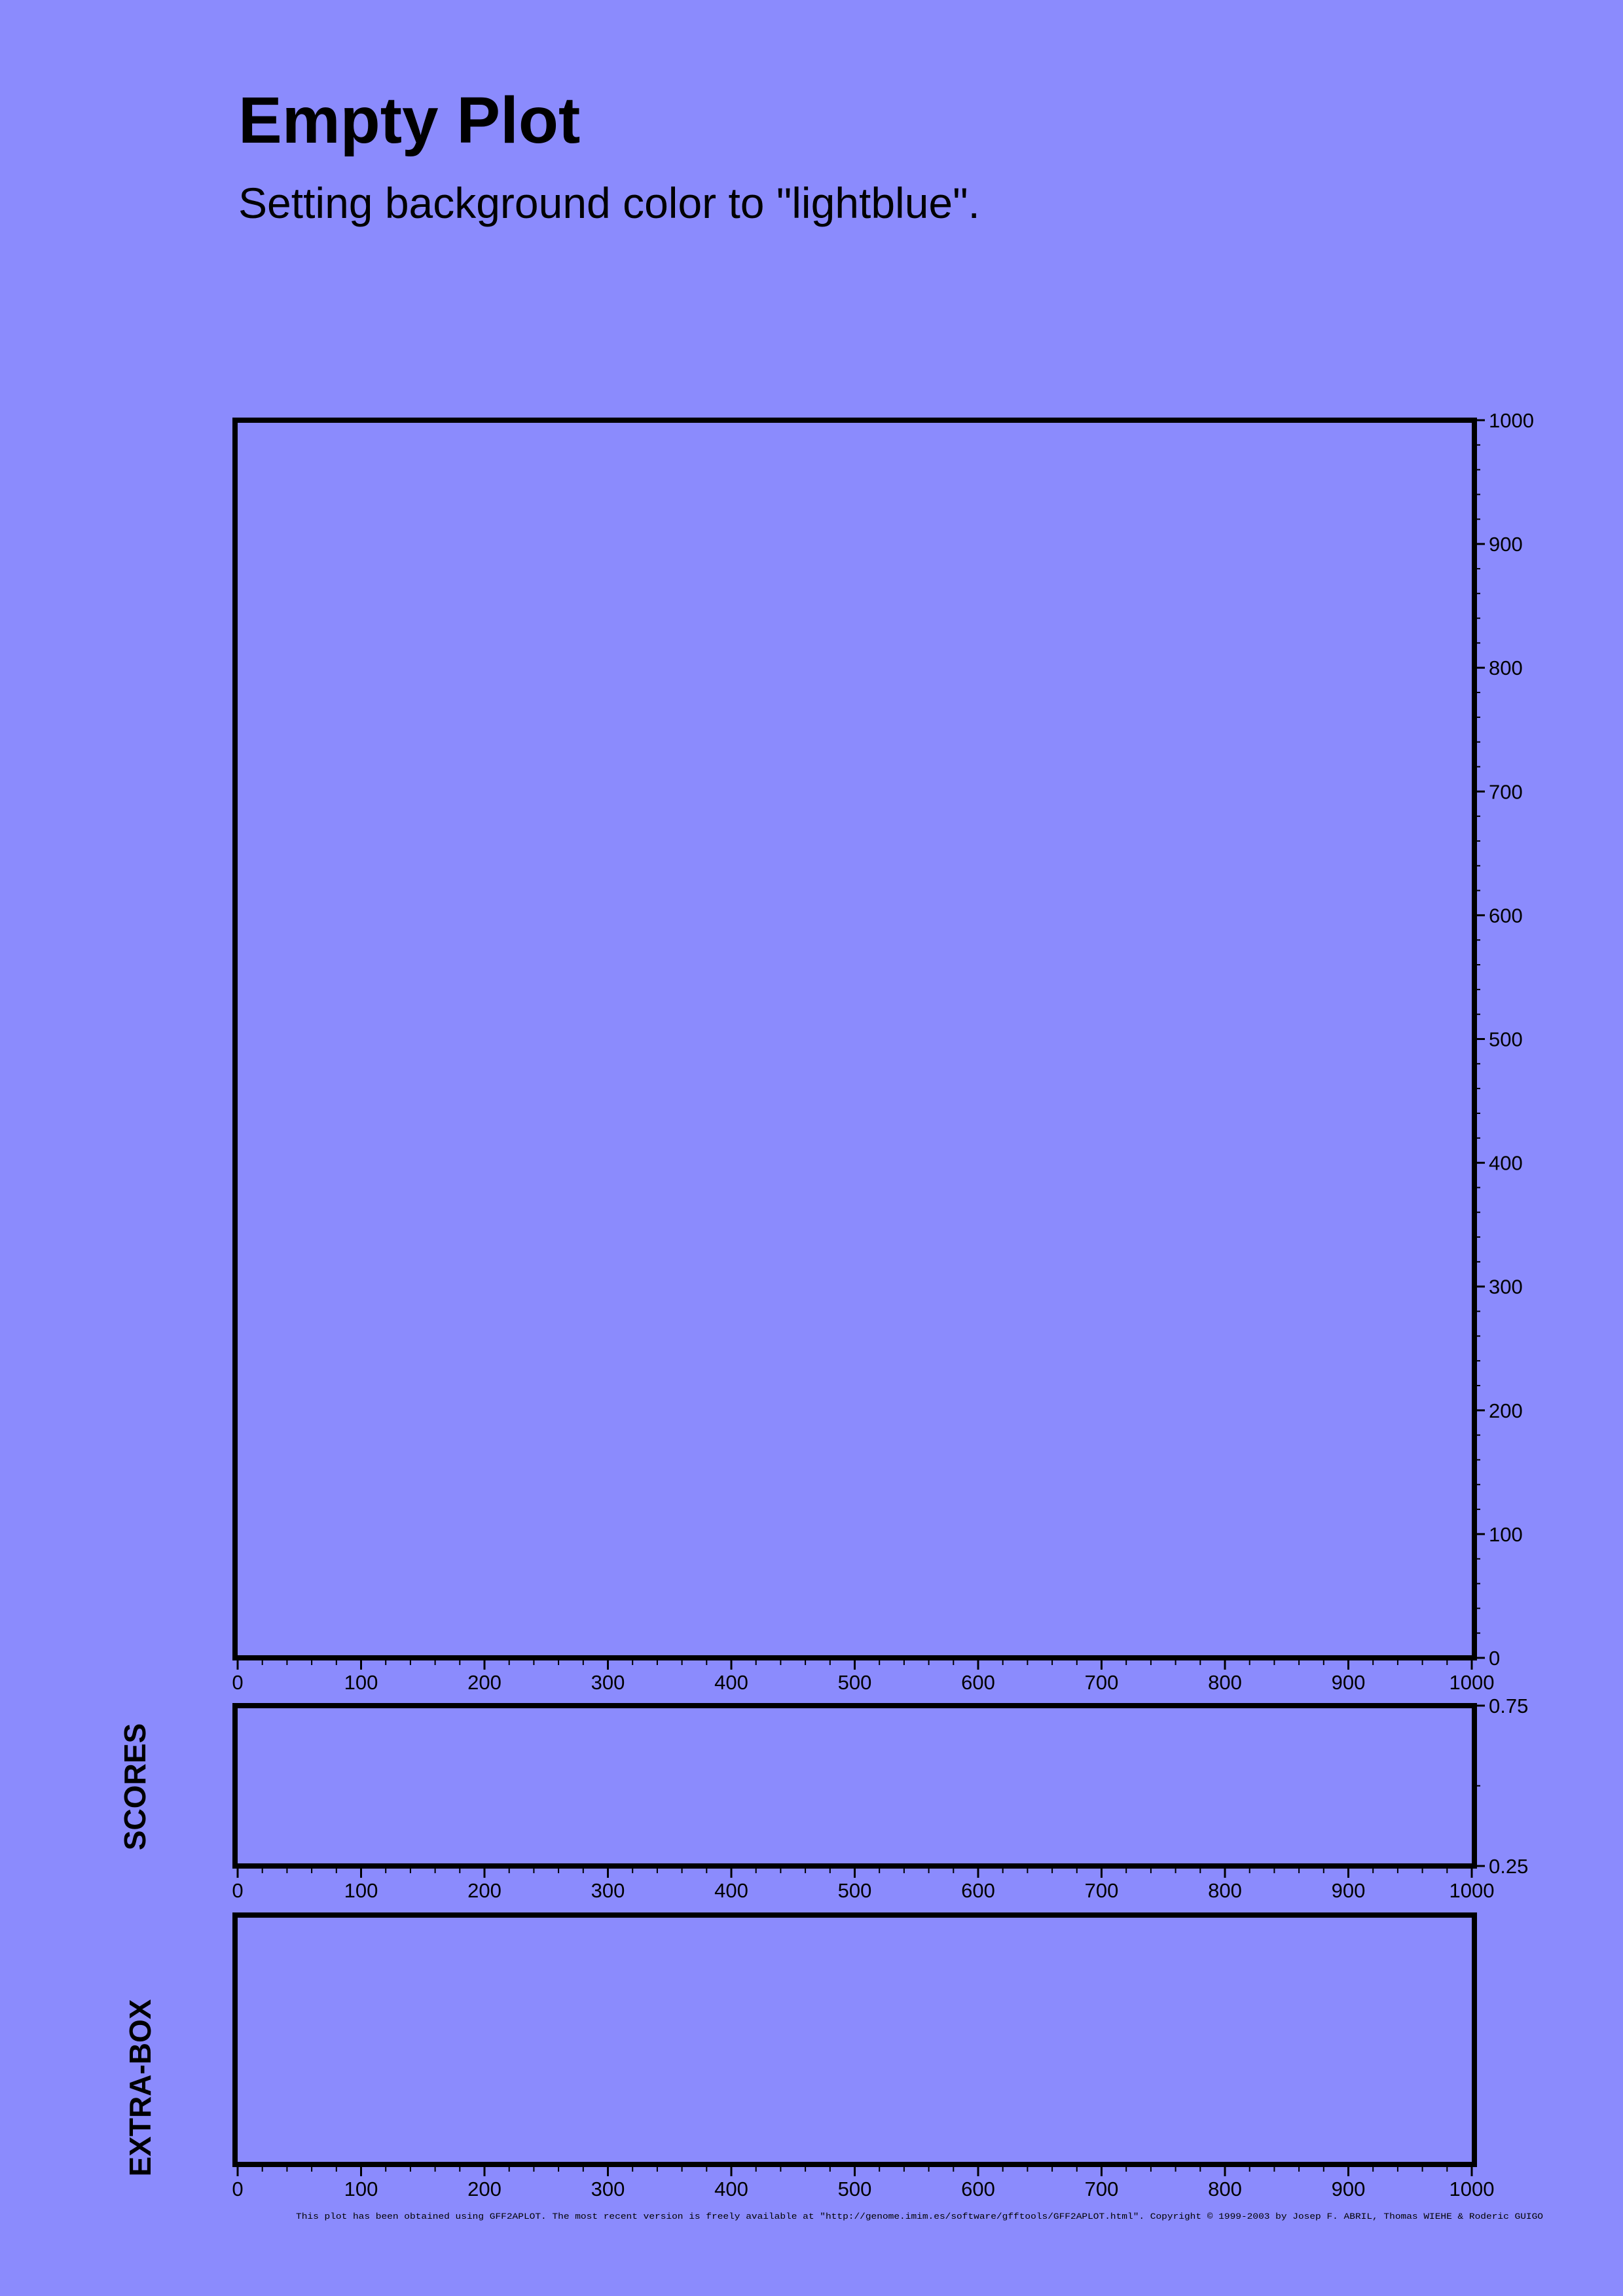  What do you see at coordinates (1501, 1786) in the screenshot?
I see `scores-y-axis: 0.25 0.75` at bounding box center [1501, 1786].